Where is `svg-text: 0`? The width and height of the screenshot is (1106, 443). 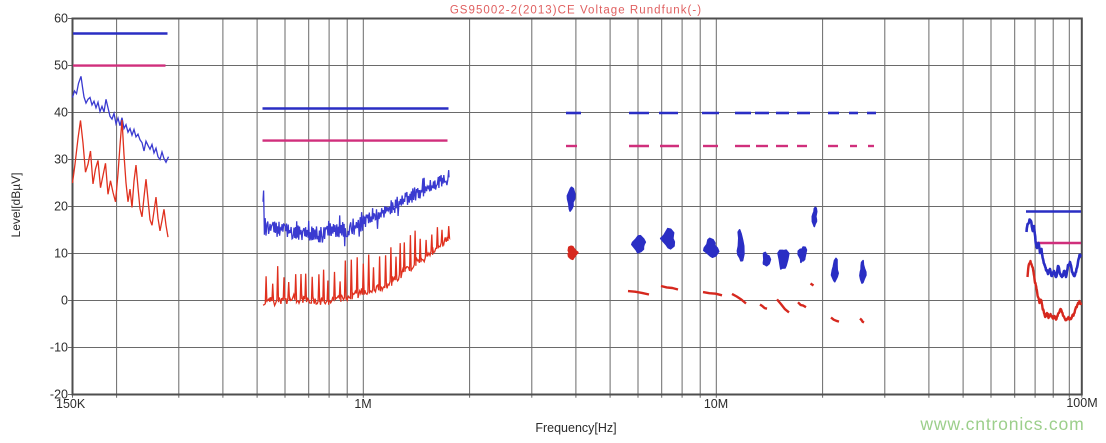 svg-text: 0 is located at coordinates (64, 301).